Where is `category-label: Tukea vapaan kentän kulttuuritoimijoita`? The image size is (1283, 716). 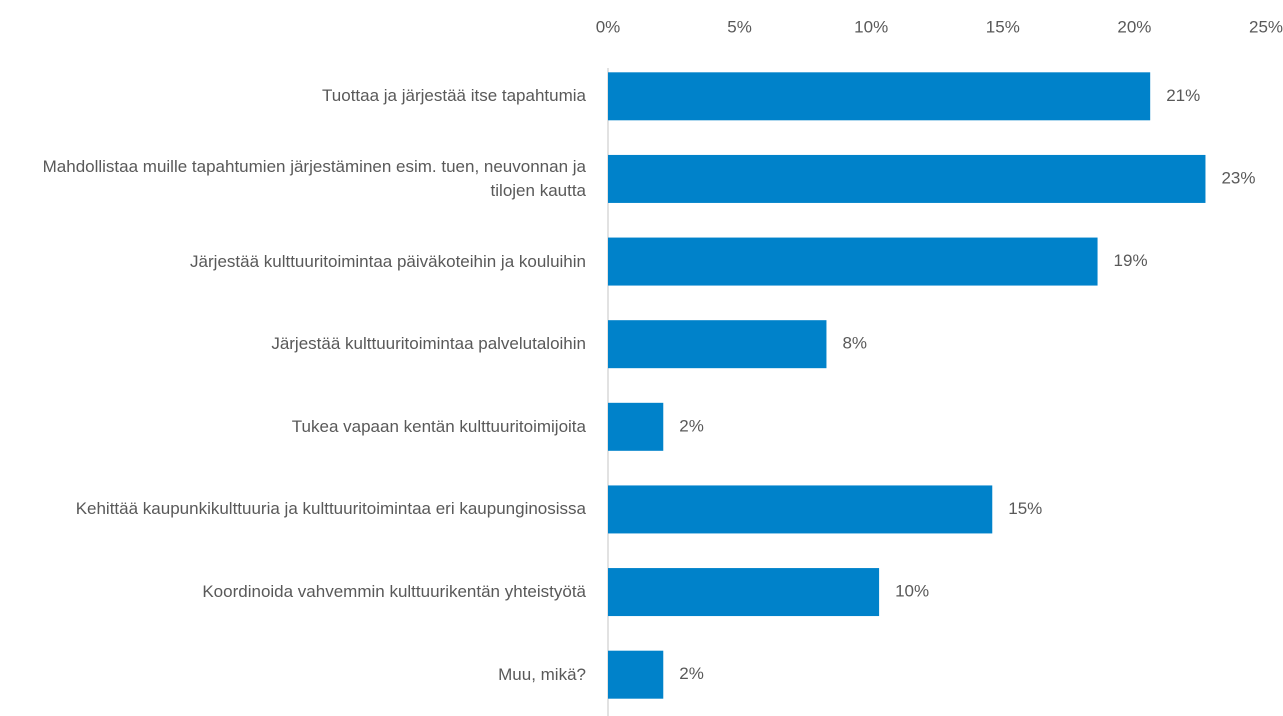
category-label: Tukea vapaan kentän kulttuuritoimijoita is located at coordinates (438, 426).